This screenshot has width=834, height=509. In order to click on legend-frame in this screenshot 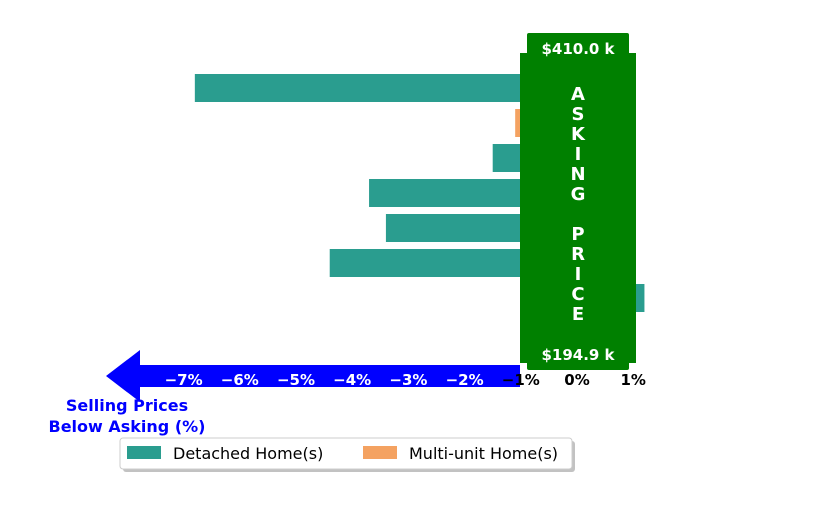, I will do `click(346, 453)`.